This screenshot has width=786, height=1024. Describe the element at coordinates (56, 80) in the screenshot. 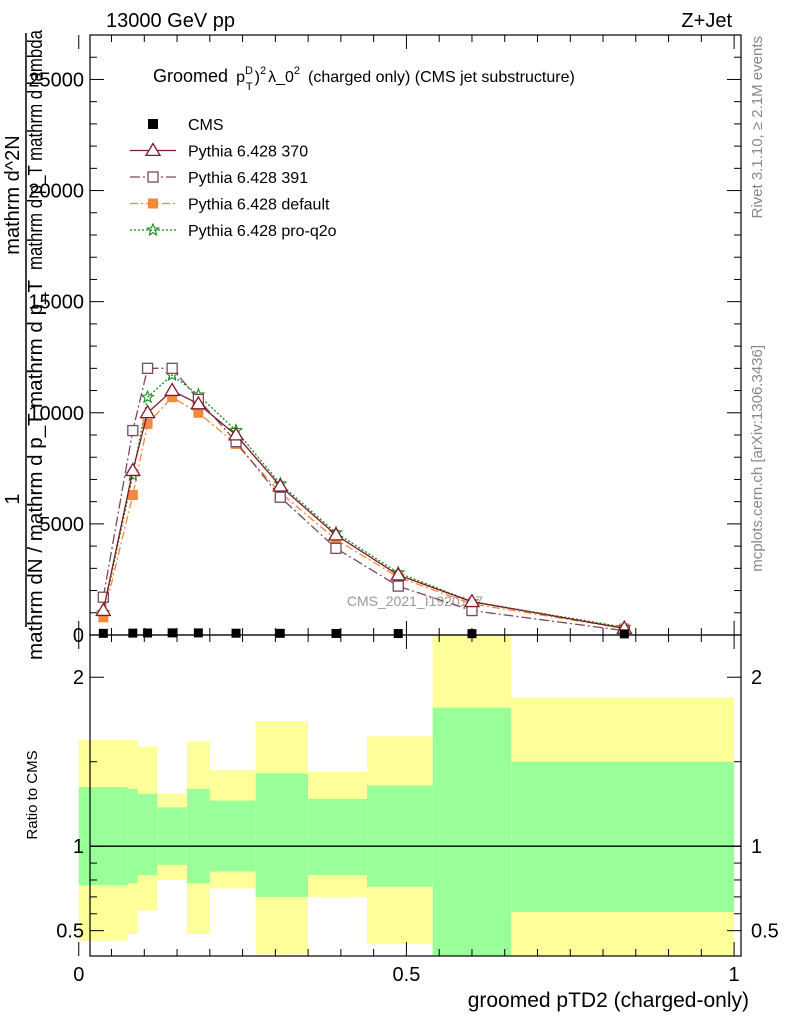

I see `top-ytick-label: 25000` at that location.